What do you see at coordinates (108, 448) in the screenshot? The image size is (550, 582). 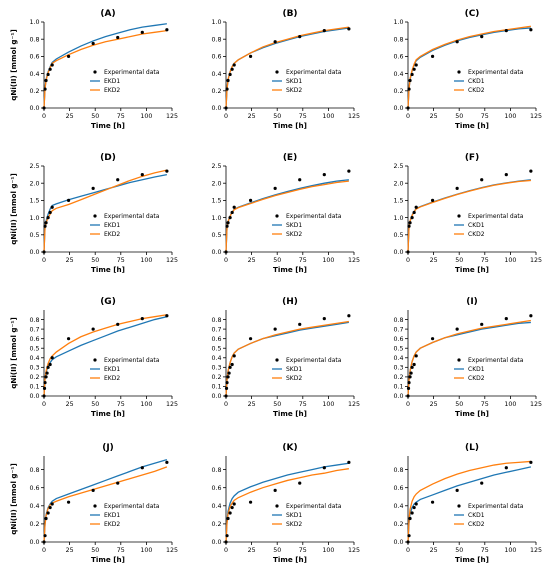 I see `panel-label: (J)` at bounding box center [108, 448].